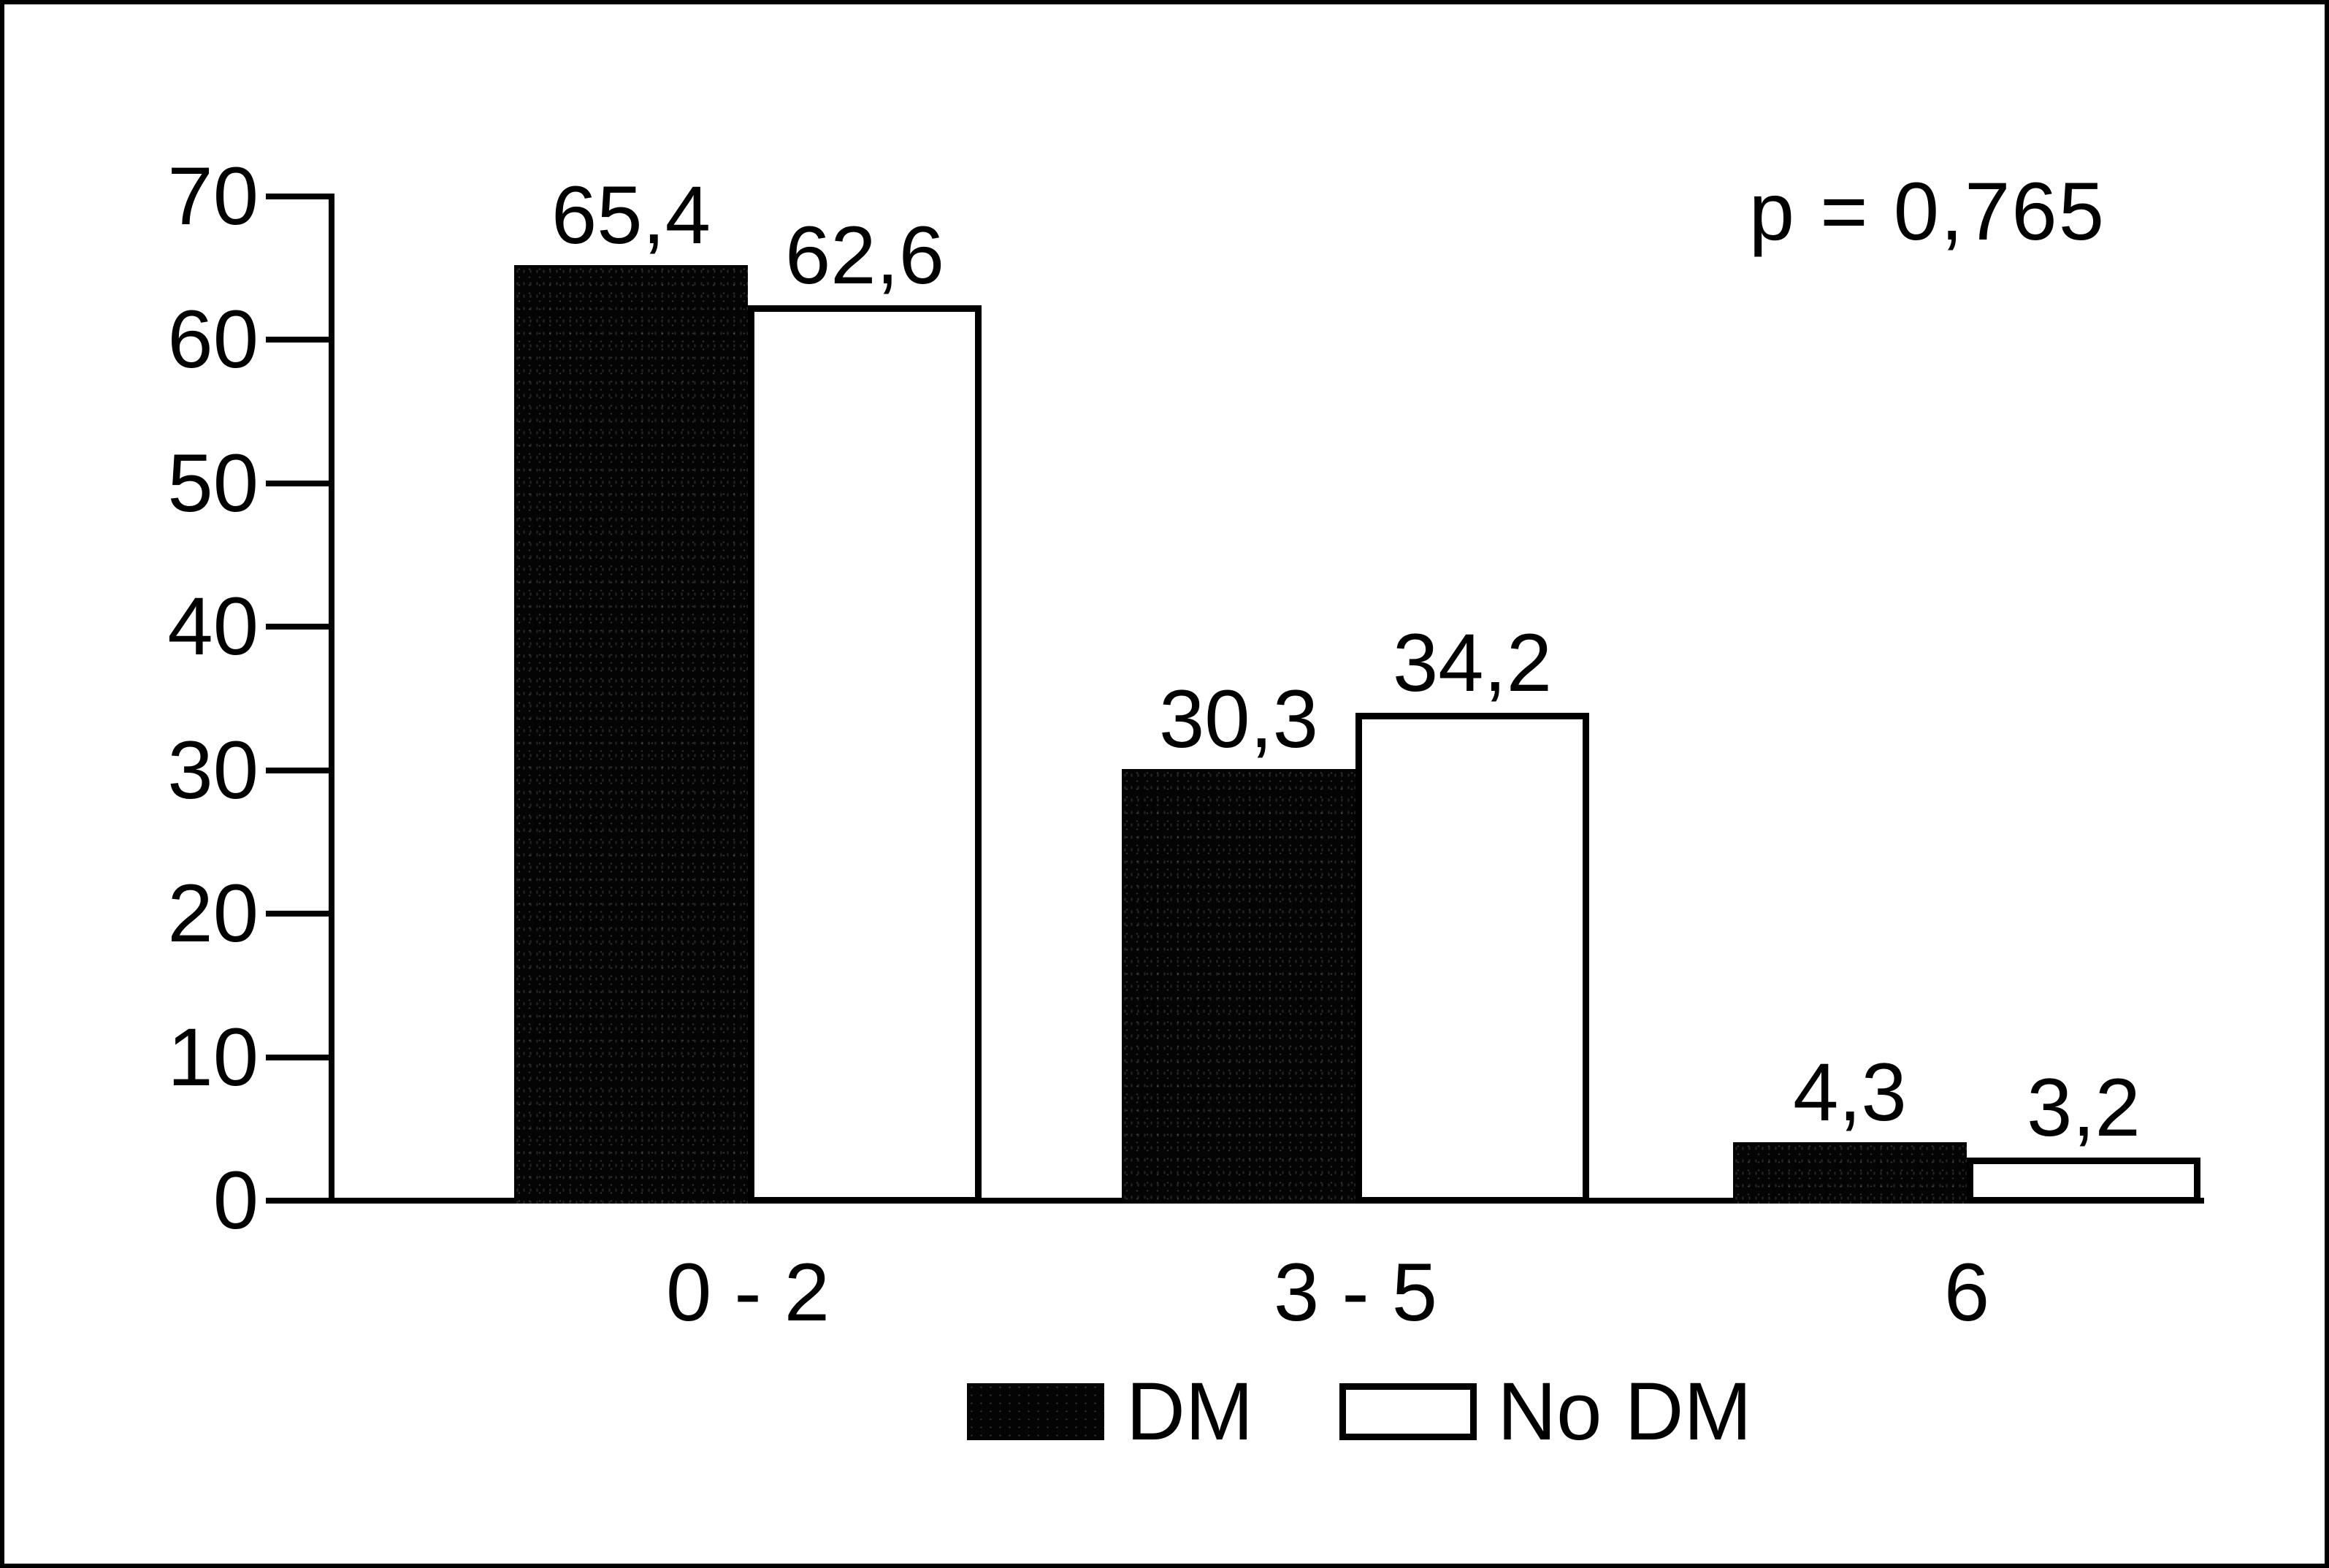 Image resolution: width=2329 pixels, height=1568 pixels. Describe the element at coordinates (1035, 1411) in the screenshot. I see `legend-swatch-dm` at that location.